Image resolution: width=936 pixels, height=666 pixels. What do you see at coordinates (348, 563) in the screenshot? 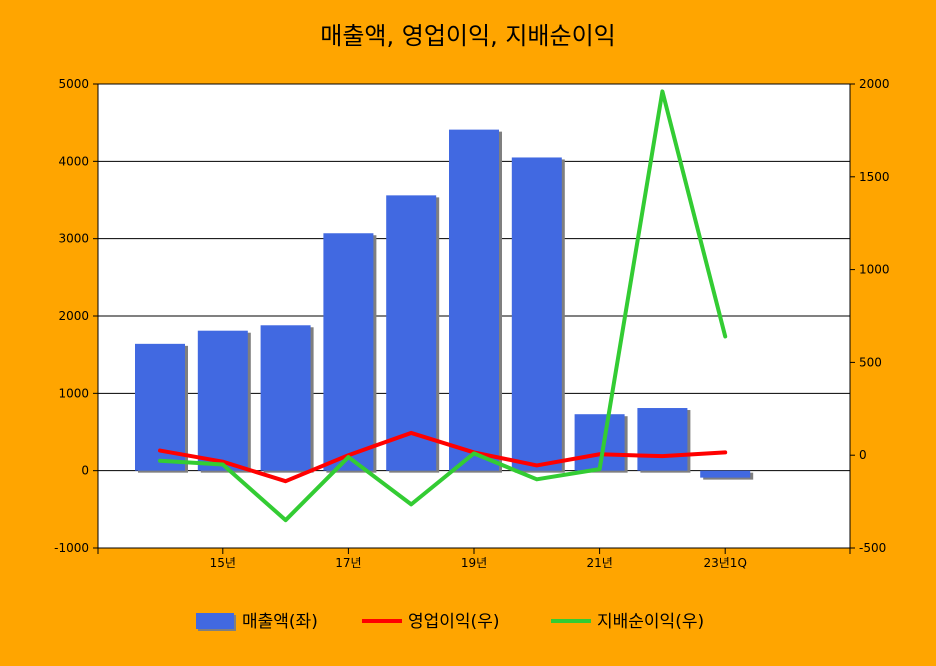
I see `x-tick-label: 17년` at bounding box center [348, 563].